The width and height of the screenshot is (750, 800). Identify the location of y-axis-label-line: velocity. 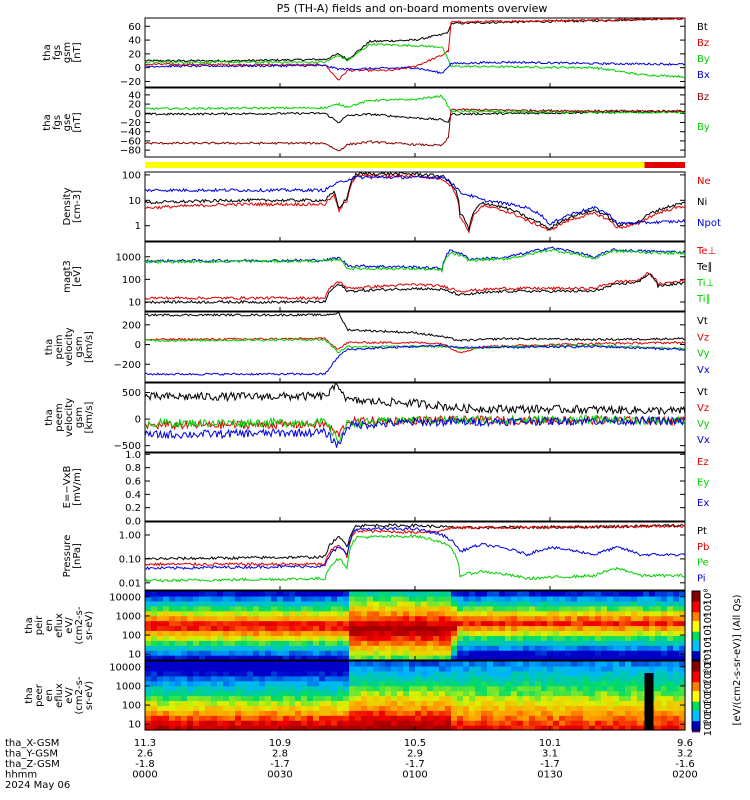
(69, 346).